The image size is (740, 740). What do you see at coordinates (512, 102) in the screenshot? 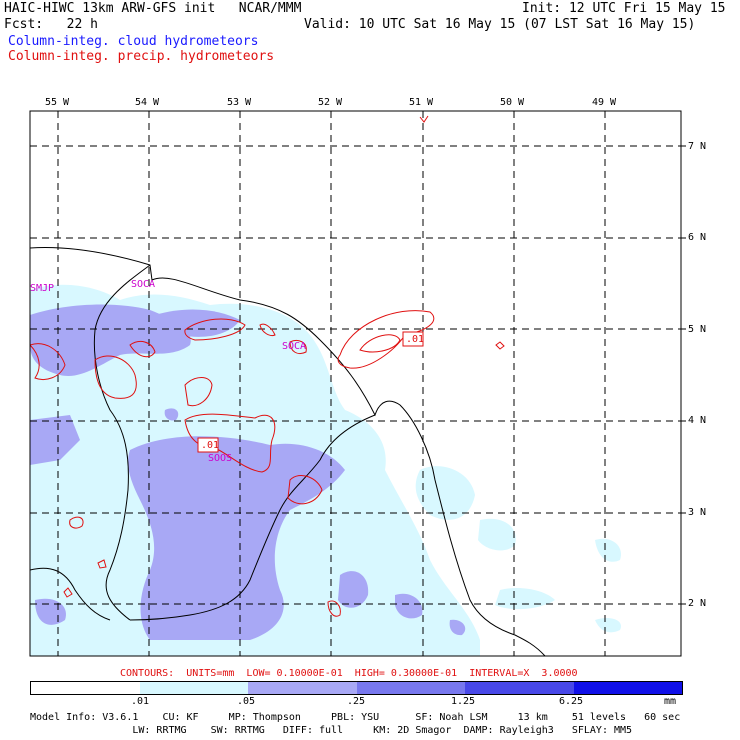
I see `lon-label: 50 W` at bounding box center [512, 102].